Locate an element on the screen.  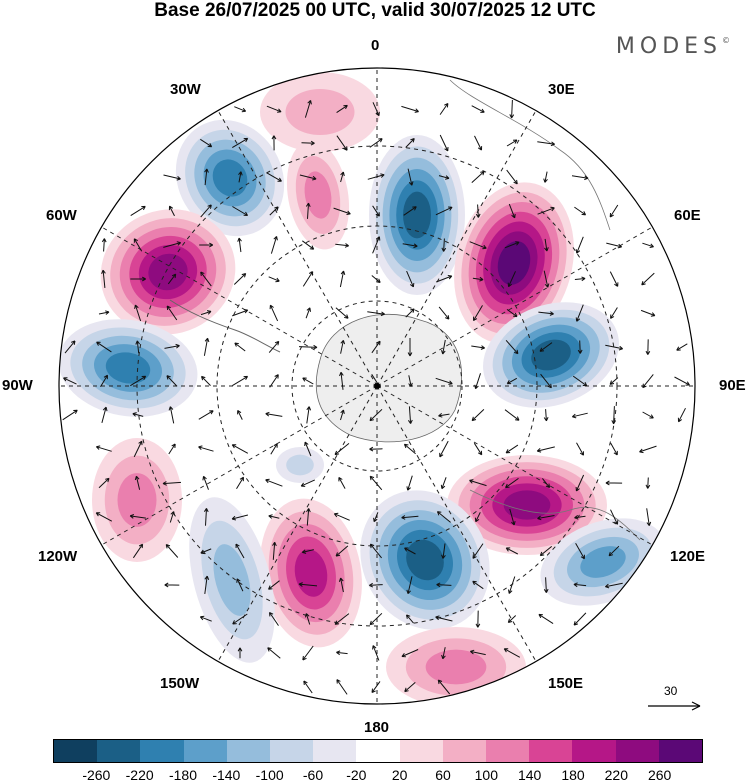
latitude-circle is located at coordinates (377, 386).